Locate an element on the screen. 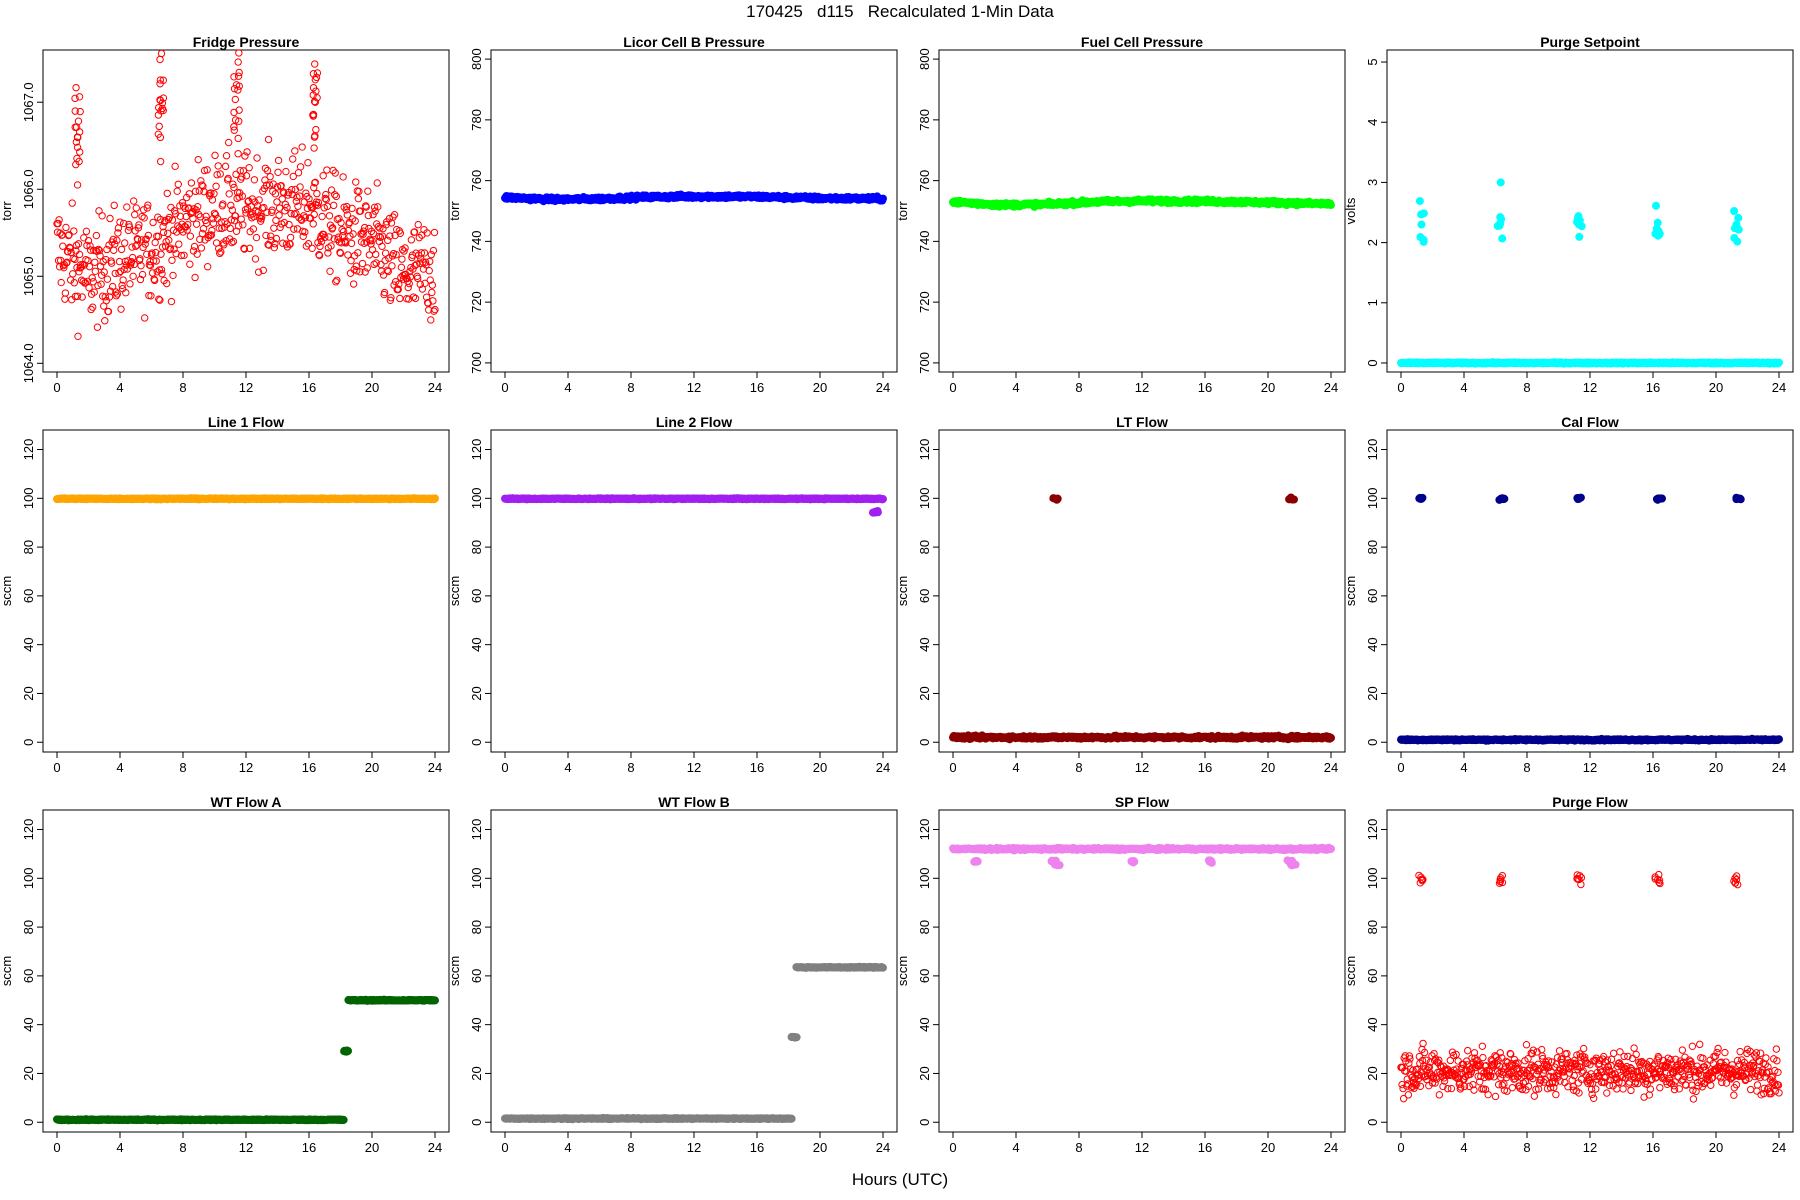 This screenshot has height=1200, width=1800. y-tick-label: 1067.0 is located at coordinates (28, 102).